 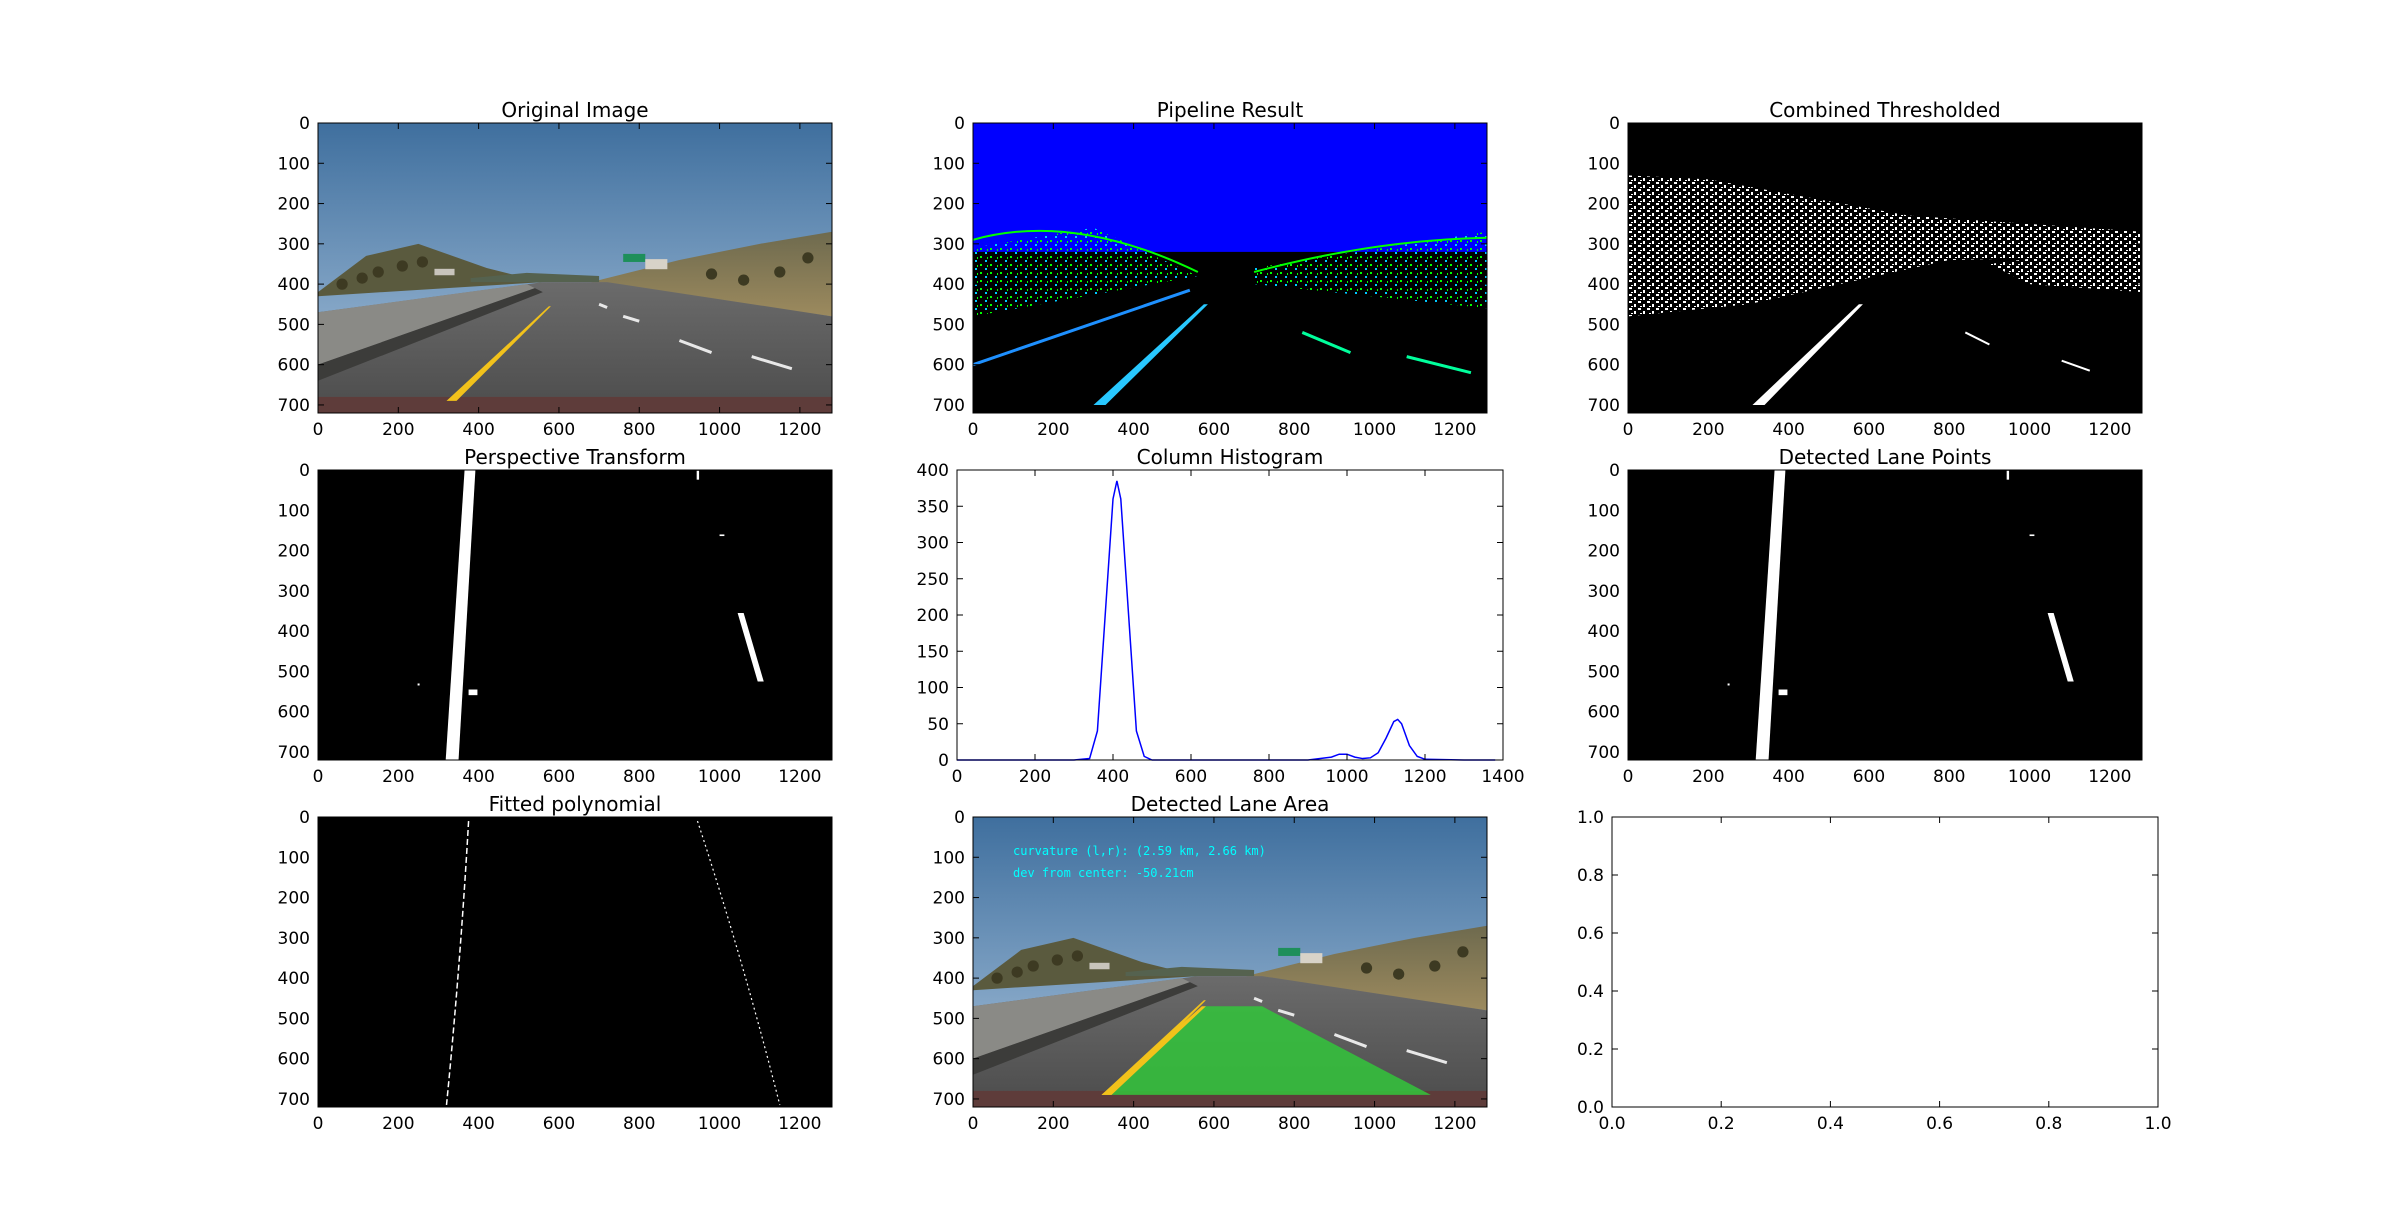 I want to click on background, so click(x=575, y=962).